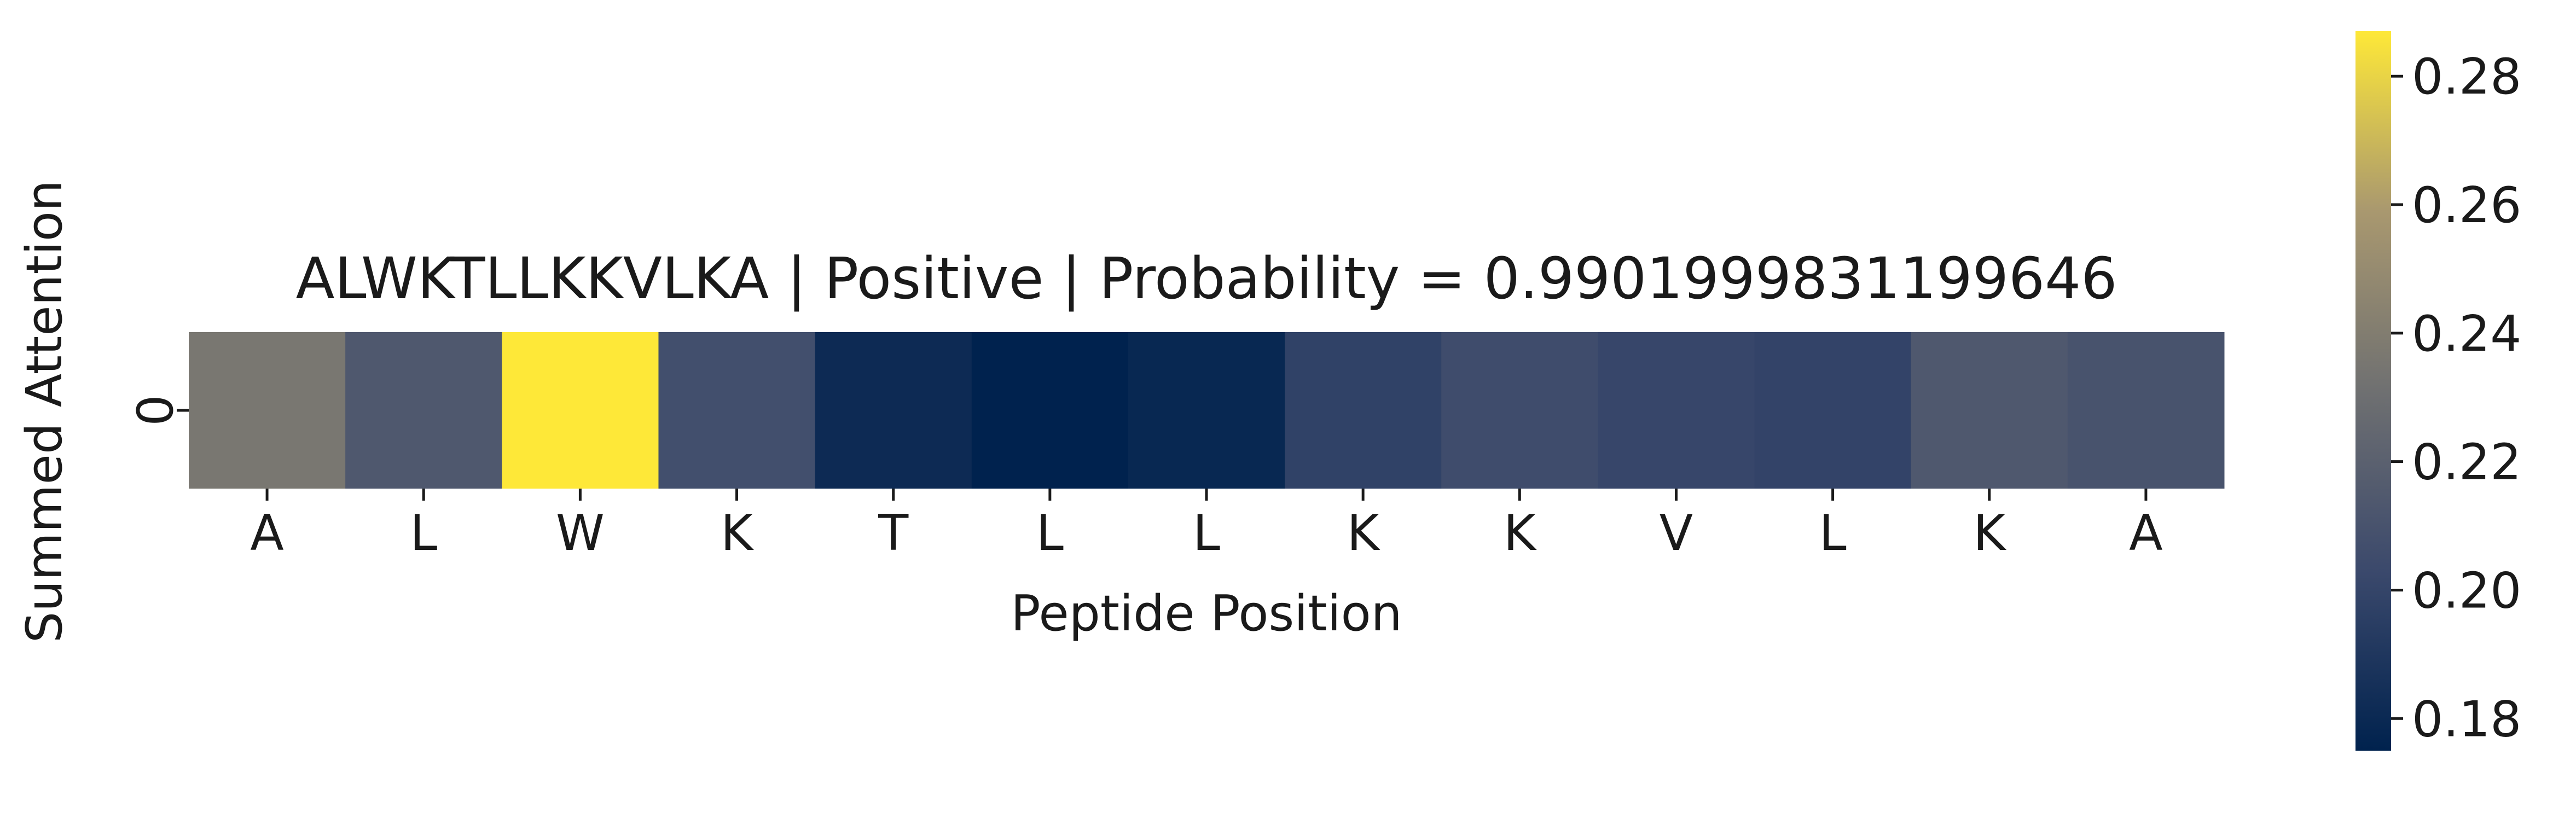 This screenshot has width=2576, height=824. I want to click on x-tick-label: T, so click(893, 533).